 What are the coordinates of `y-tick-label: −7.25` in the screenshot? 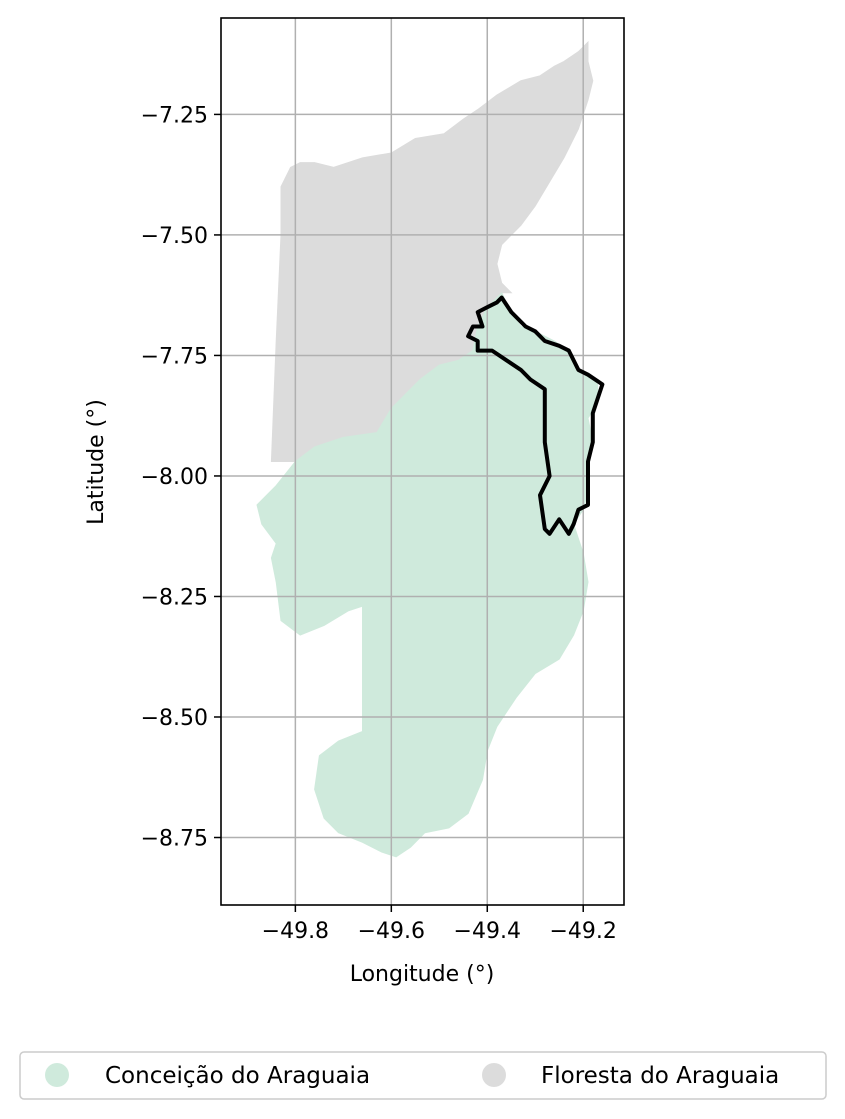 It's located at (174, 115).